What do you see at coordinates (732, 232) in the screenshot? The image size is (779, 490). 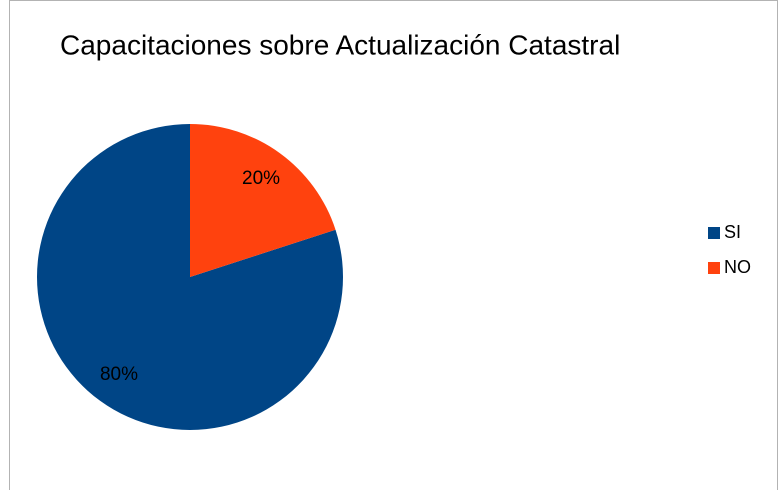 I see `legend-label: SI` at bounding box center [732, 232].